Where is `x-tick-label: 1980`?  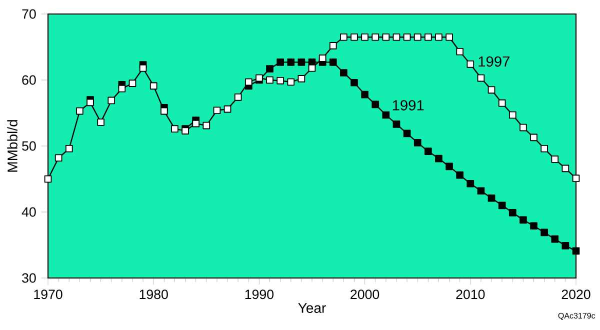 x-tick-label: 1980 is located at coordinates (154, 295).